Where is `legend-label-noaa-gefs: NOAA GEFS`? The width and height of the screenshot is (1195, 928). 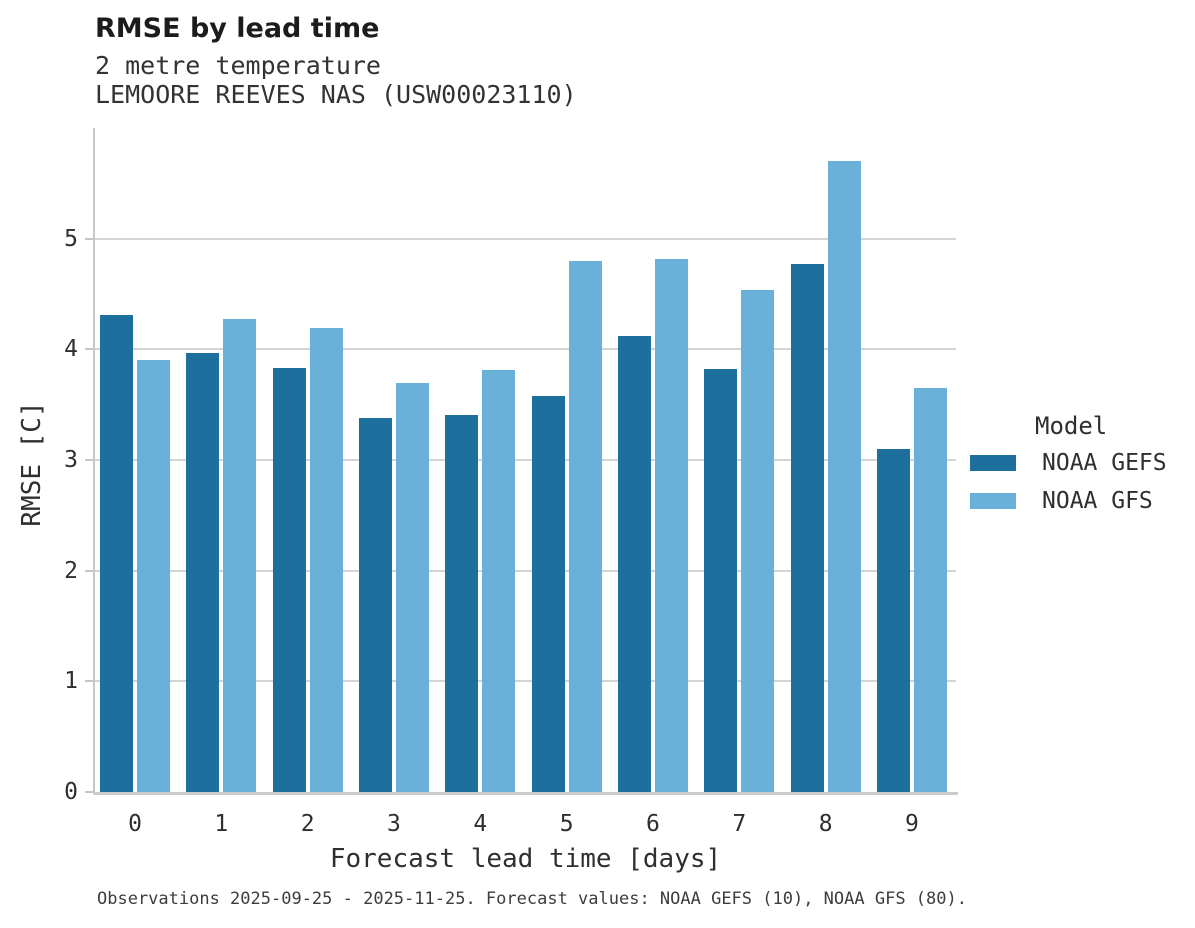 legend-label-noaa-gefs: NOAA GEFS is located at coordinates (1104, 463).